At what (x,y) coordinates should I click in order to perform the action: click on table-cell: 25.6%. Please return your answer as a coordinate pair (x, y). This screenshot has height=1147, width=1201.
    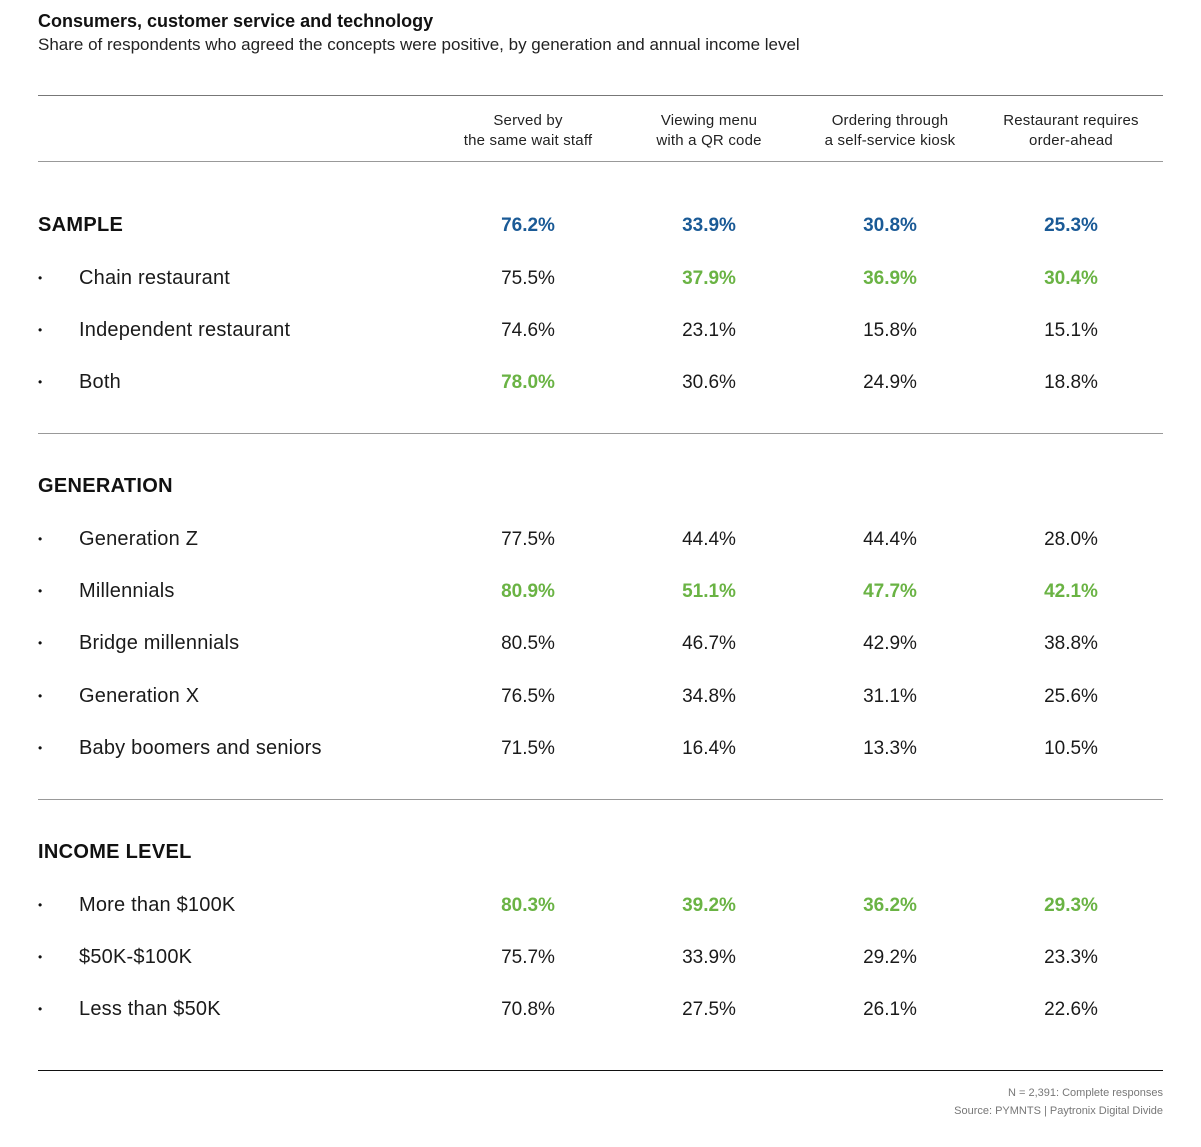
    Looking at the image, I should click on (1071, 696).